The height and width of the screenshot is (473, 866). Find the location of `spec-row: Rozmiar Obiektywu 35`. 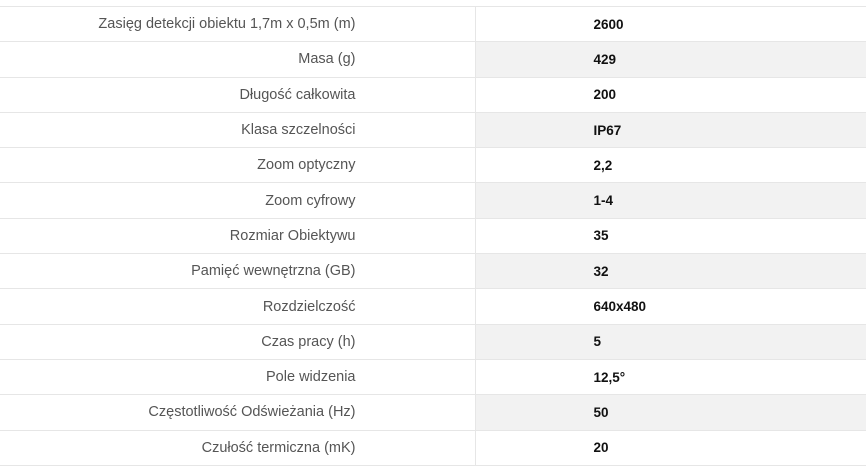

spec-row: Rozmiar Obiektywu 35 is located at coordinates (433, 236).